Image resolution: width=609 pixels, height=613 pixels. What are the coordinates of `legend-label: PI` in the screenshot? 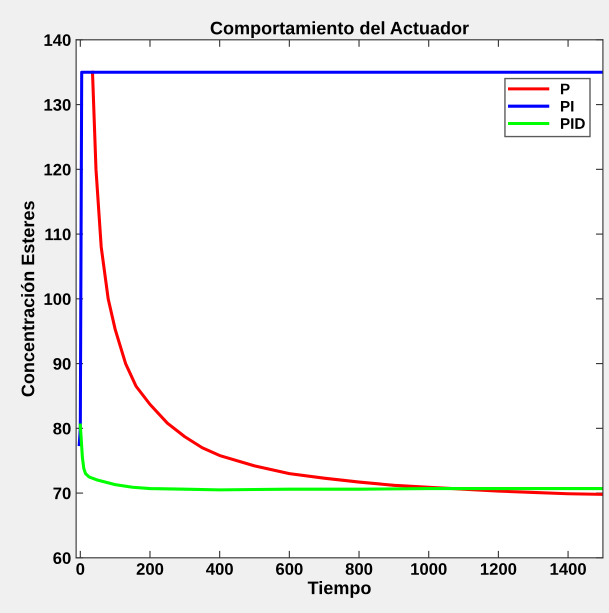 It's located at (567, 106).